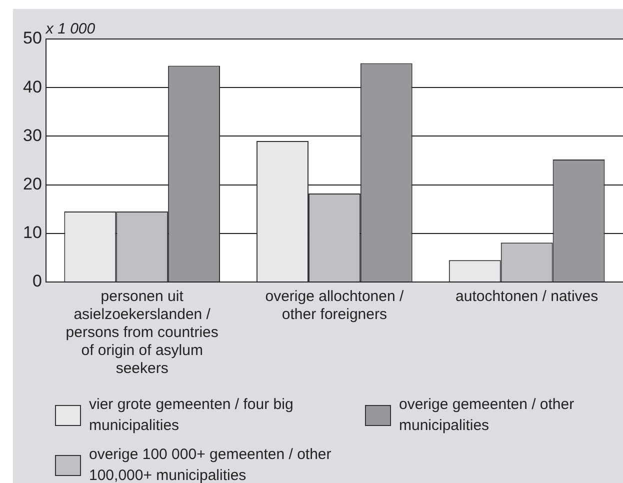 The height and width of the screenshot is (483, 623). I want to click on y-tick-label: 20, so click(32, 184).